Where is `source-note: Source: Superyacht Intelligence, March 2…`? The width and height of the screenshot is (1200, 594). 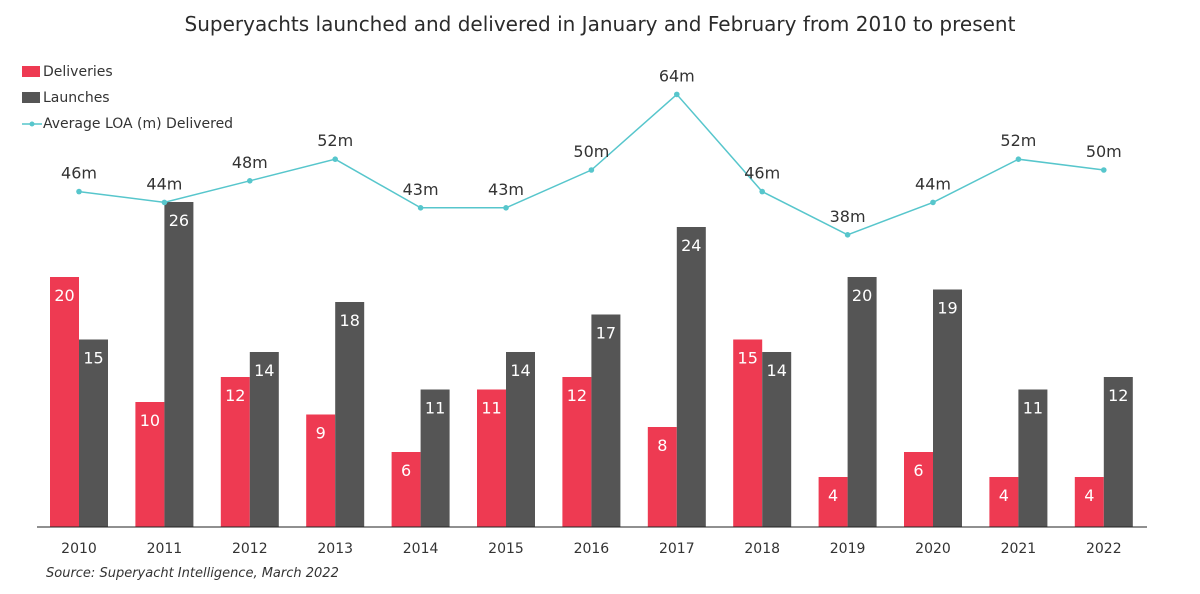 source-note: Source: Superyacht Intelligence, March 2… is located at coordinates (192, 573).